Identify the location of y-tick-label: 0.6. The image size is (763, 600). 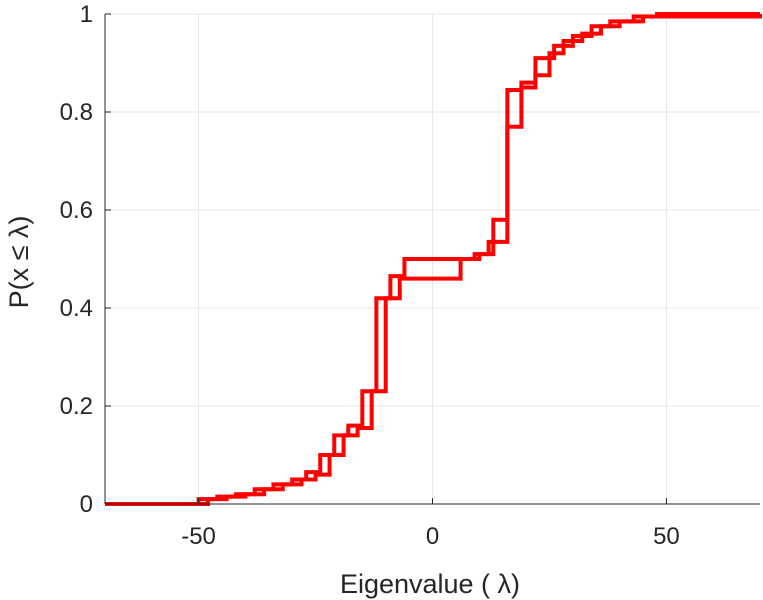
(76, 210).